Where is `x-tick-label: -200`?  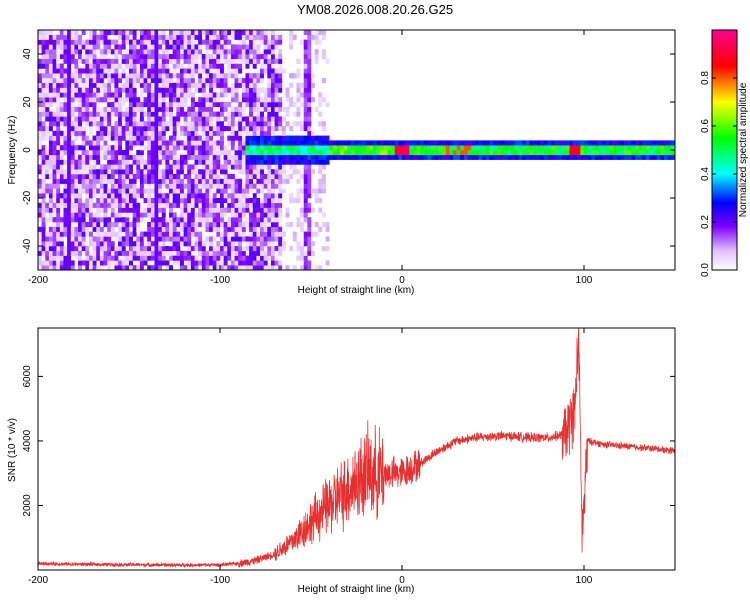
x-tick-label: -200 is located at coordinates (38, 280).